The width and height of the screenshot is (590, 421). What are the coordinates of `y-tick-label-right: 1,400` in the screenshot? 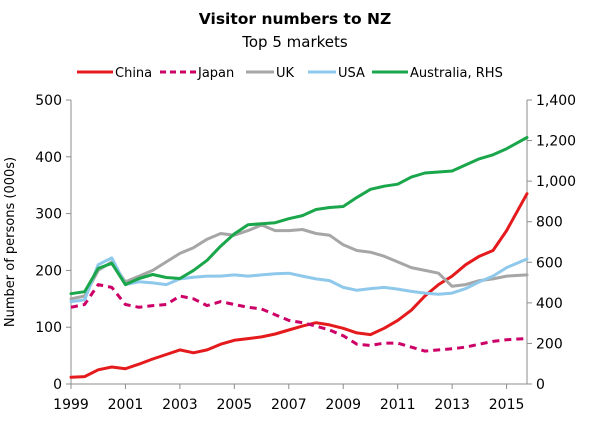 It's located at (556, 101).